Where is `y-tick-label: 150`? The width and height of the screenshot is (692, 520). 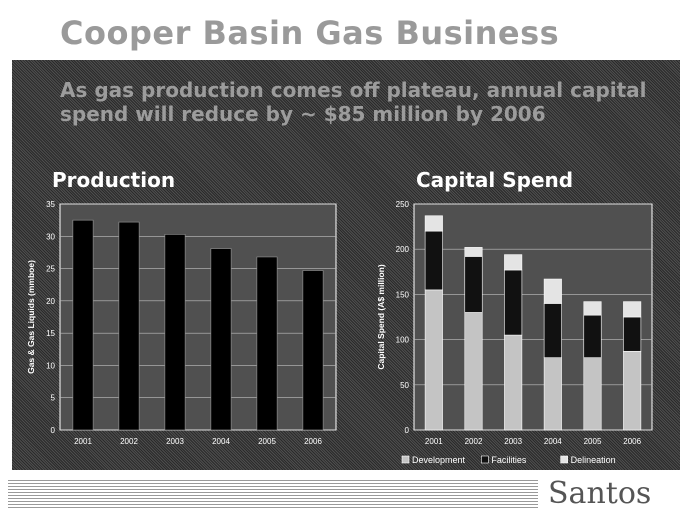 y-tick-label: 150 is located at coordinates (403, 294).